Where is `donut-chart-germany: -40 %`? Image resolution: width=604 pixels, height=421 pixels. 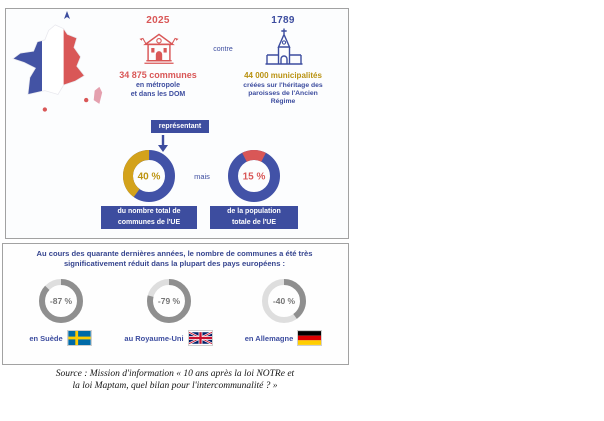
donut-chart-germany: -40 % is located at coordinates (283, 301).